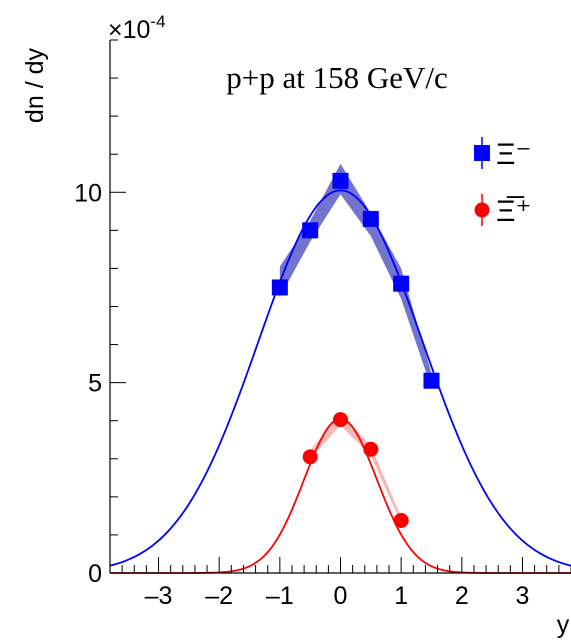  I want to click on x-tick-label: –3, so click(159, 596).